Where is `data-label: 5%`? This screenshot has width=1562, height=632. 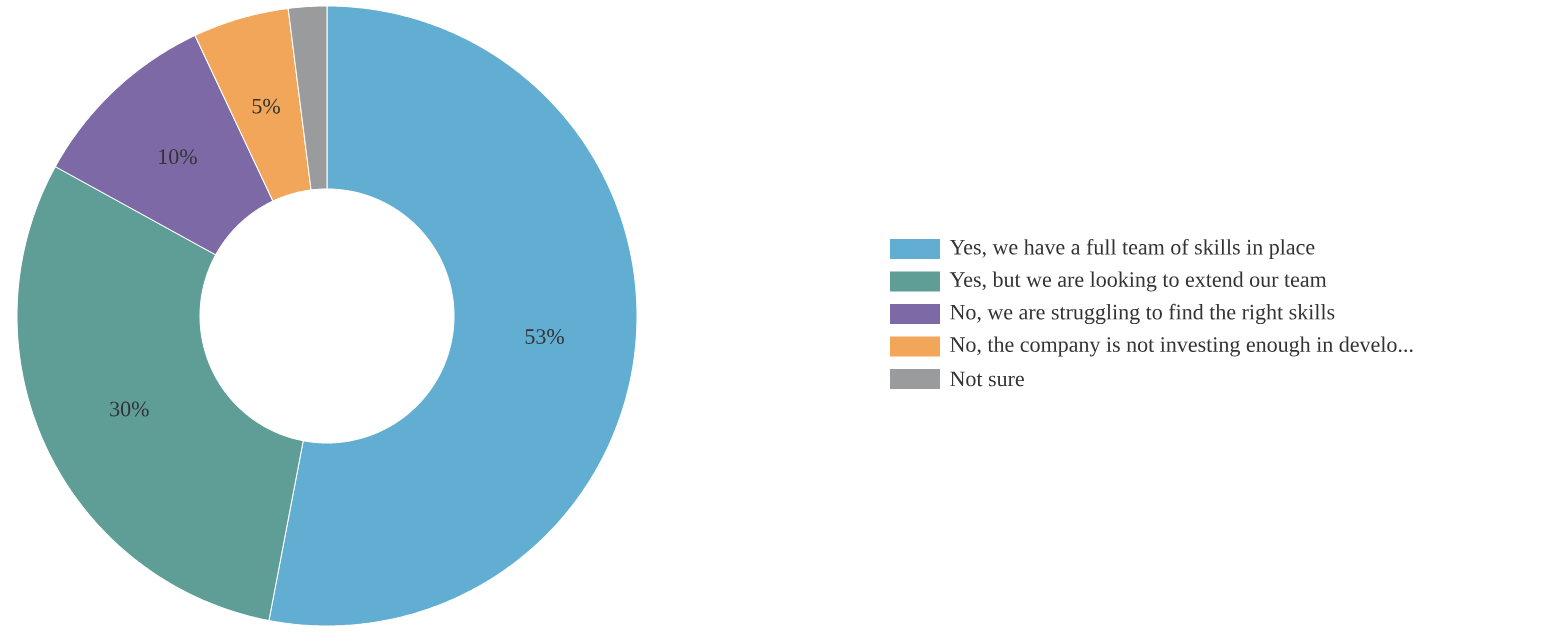 data-label: 5% is located at coordinates (266, 106).